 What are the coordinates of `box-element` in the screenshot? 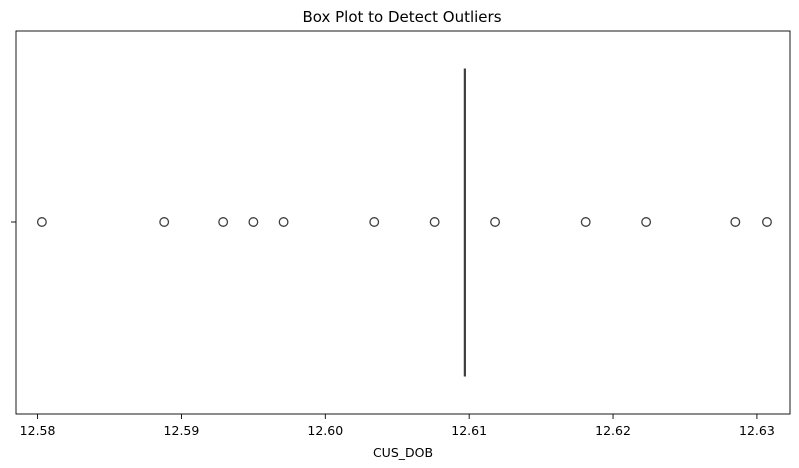 It's located at (464, 222).